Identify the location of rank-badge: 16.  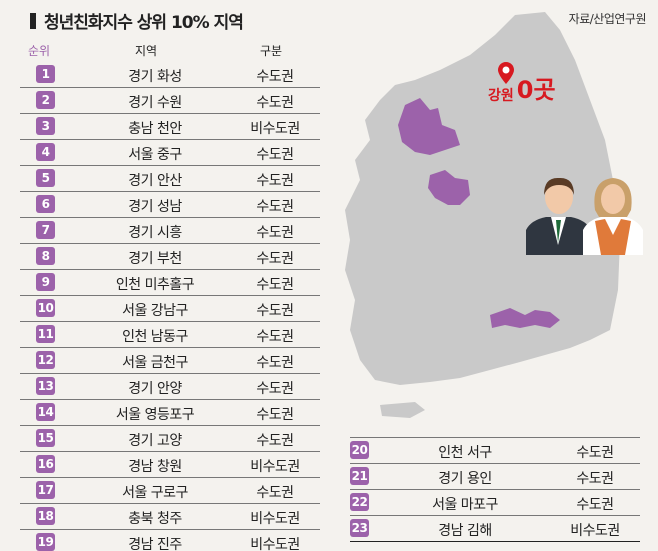
(45, 464).